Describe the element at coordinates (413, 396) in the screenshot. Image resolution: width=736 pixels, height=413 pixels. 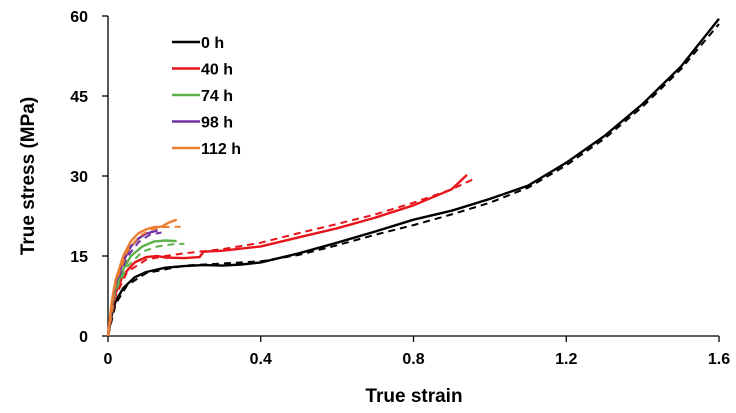
I see `x-axis-label: True strain` at that location.